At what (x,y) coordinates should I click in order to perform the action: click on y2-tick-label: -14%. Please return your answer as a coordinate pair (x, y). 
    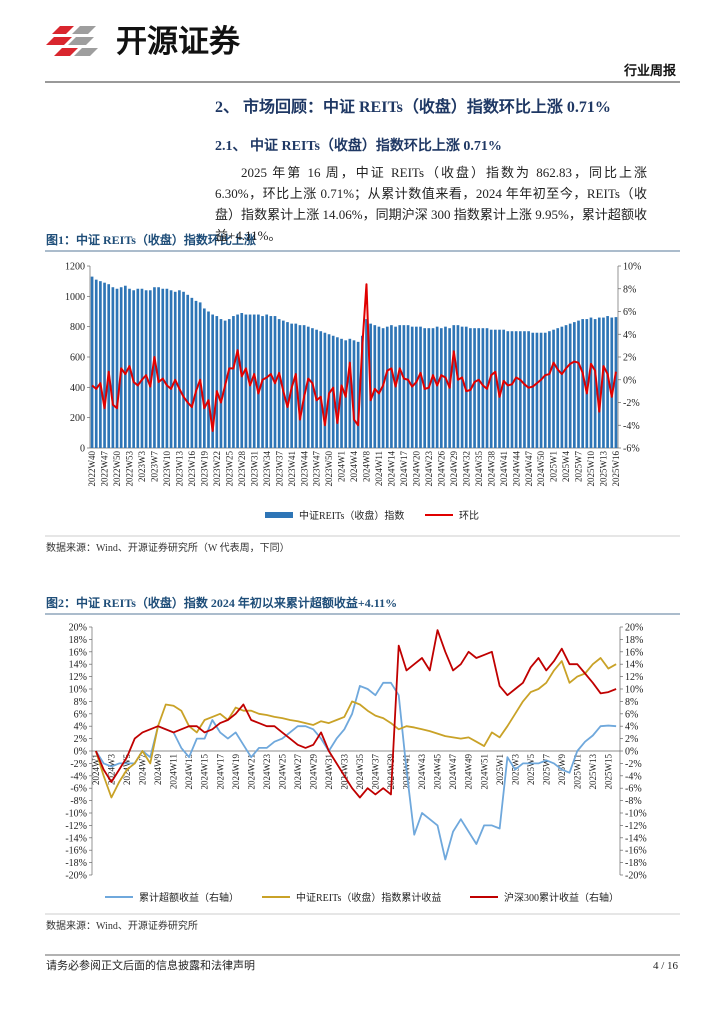
    Looking at the image, I should click on (636, 838).